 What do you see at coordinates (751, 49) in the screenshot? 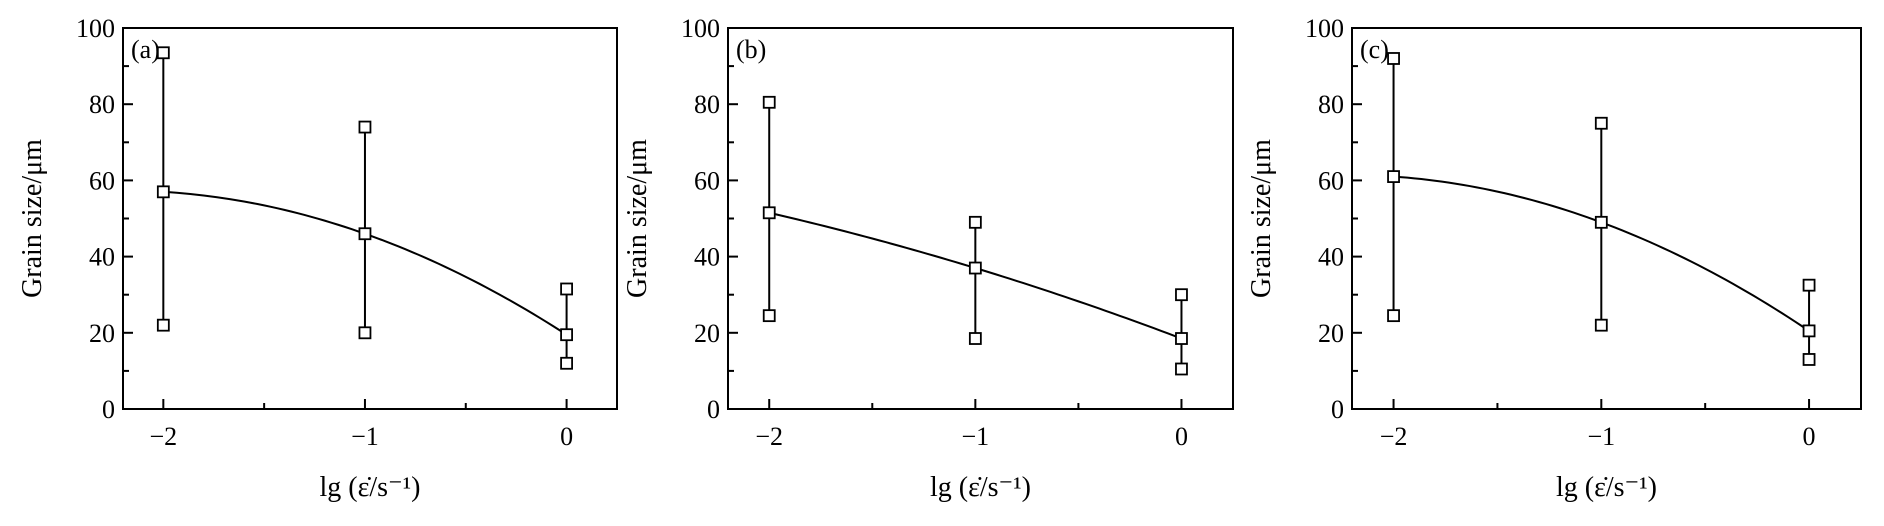
I see `panel-label: (b)` at bounding box center [751, 49].